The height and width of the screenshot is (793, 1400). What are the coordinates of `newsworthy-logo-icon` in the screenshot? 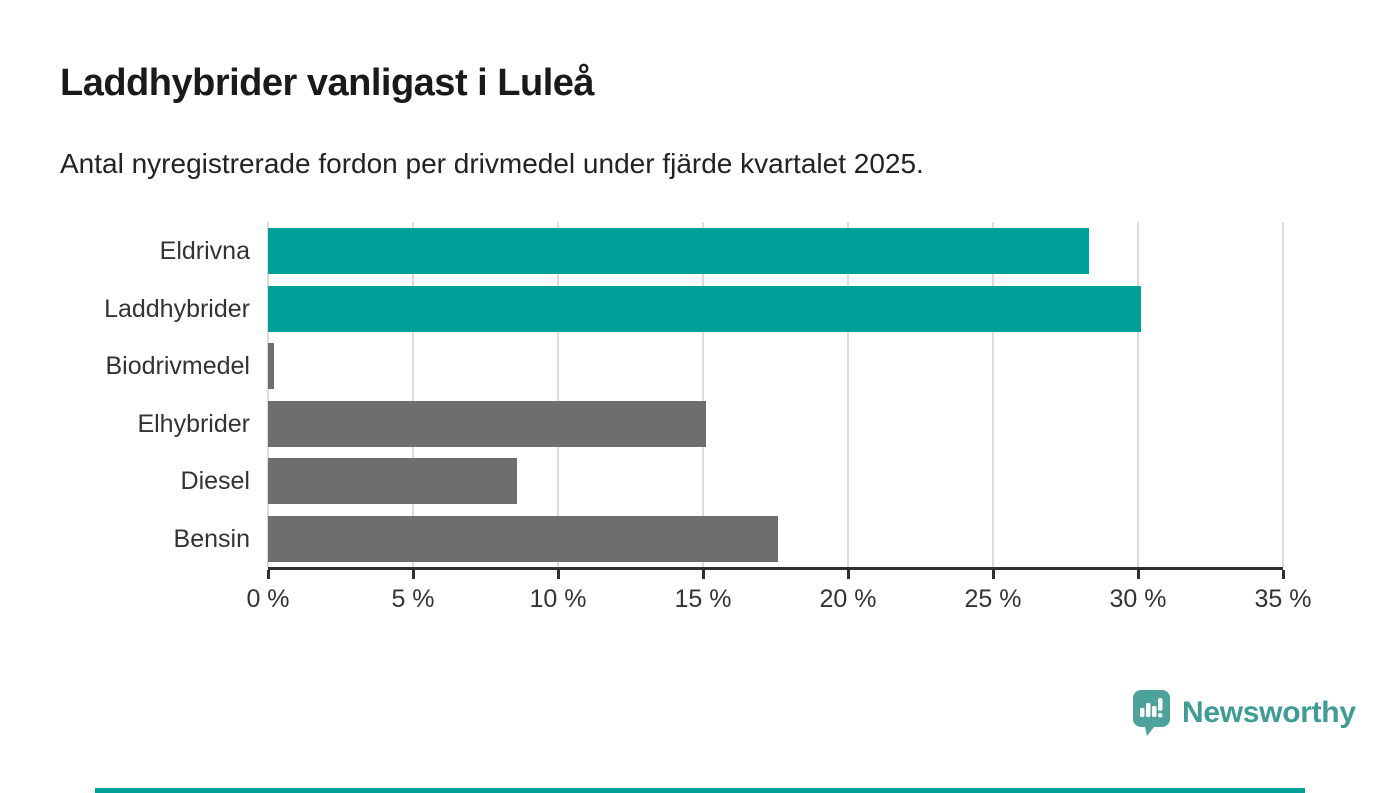 It's located at (1151, 713).